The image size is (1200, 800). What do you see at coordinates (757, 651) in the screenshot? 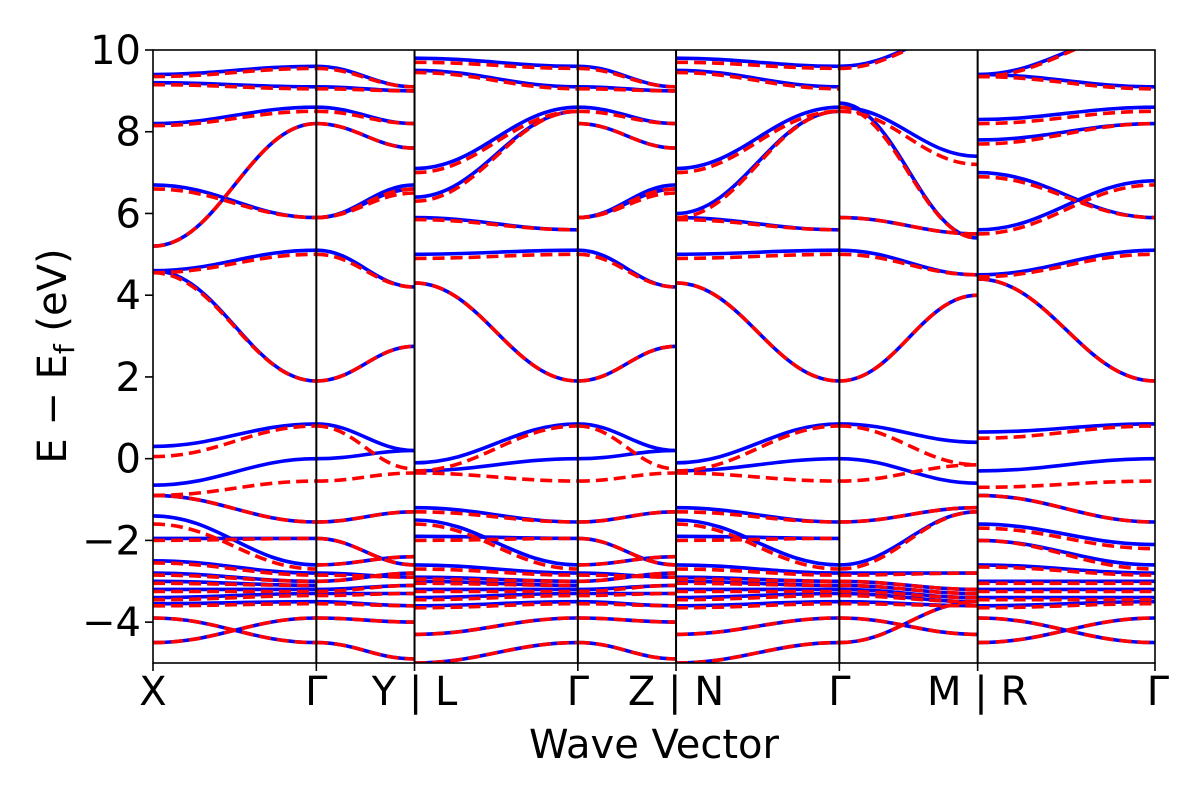
I see `band-dashed-seg4-b19` at bounding box center [757, 651].